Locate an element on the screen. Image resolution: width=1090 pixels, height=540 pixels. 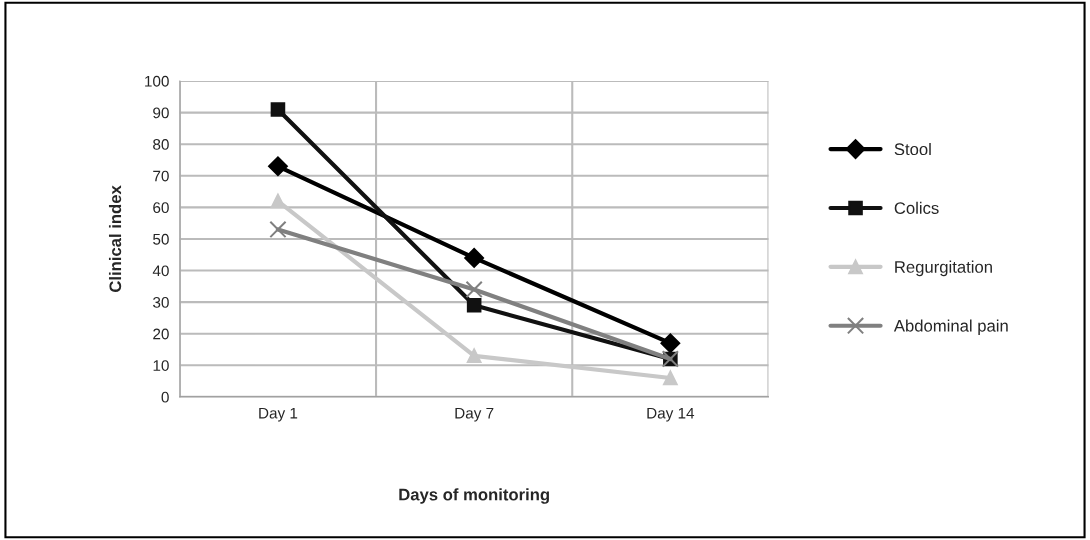
y-tick-label: 20 is located at coordinates (161, 334).